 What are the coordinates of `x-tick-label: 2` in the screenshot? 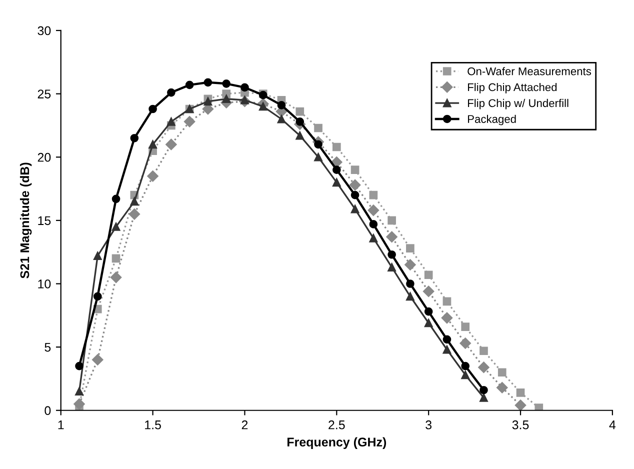 It's located at (245, 425).